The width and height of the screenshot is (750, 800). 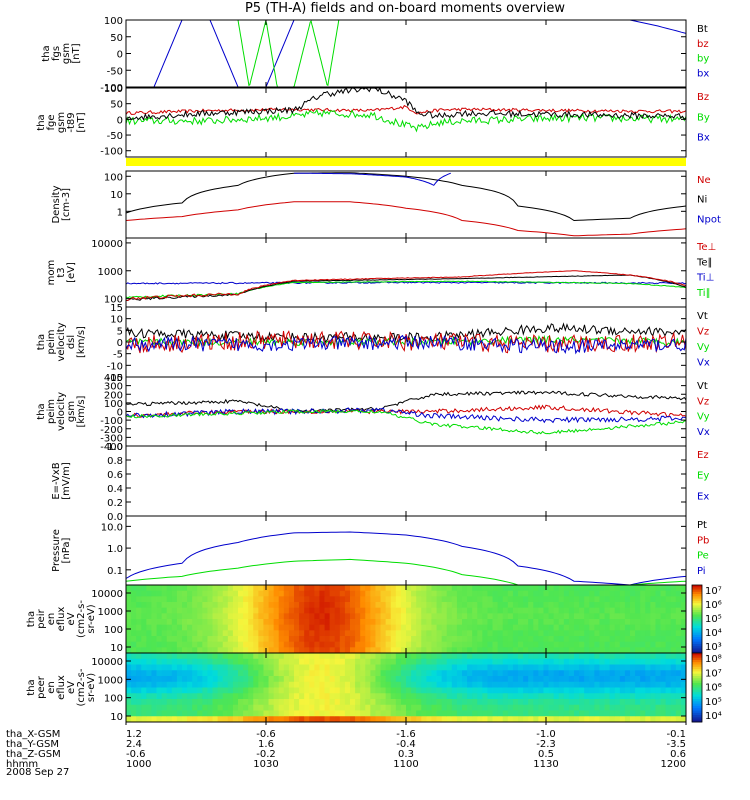 What do you see at coordinates (703, 496) in the screenshot?
I see `legend-item: Ex` at bounding box center [703, 496].